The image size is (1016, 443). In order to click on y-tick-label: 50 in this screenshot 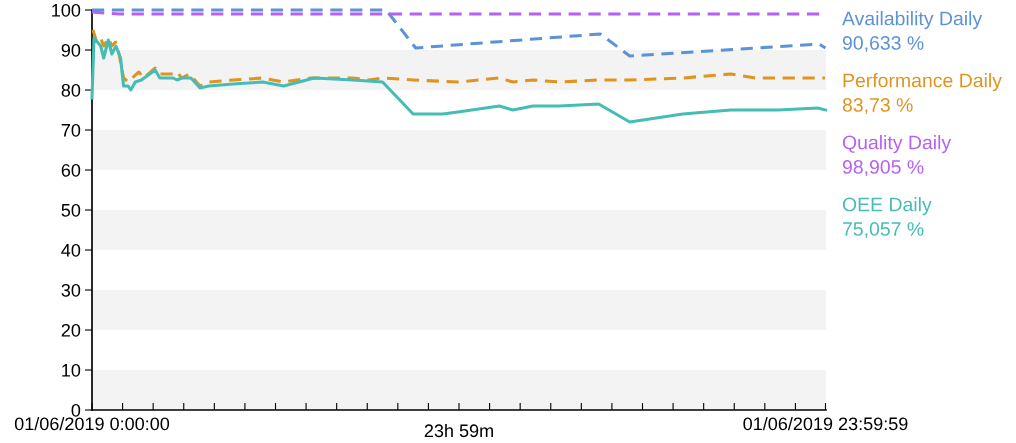, I will do `click(71, 210)`.